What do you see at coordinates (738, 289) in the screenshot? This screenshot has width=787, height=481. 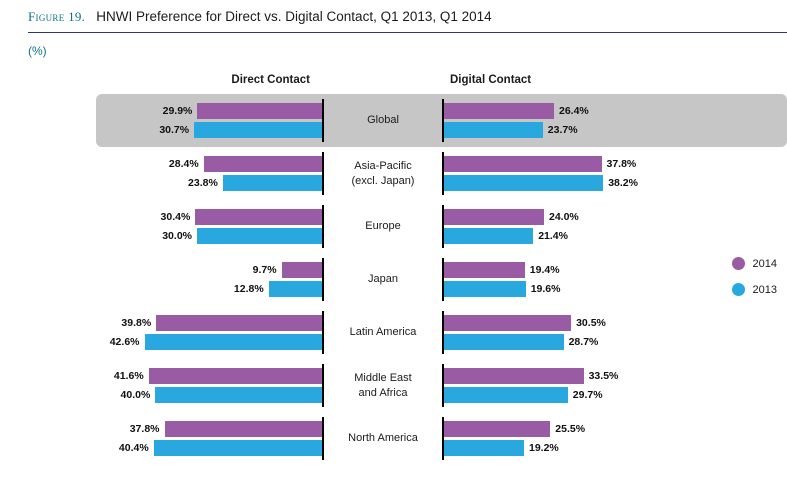 I see `legend-dot-2013-icon` at bounding box center [738, 289].